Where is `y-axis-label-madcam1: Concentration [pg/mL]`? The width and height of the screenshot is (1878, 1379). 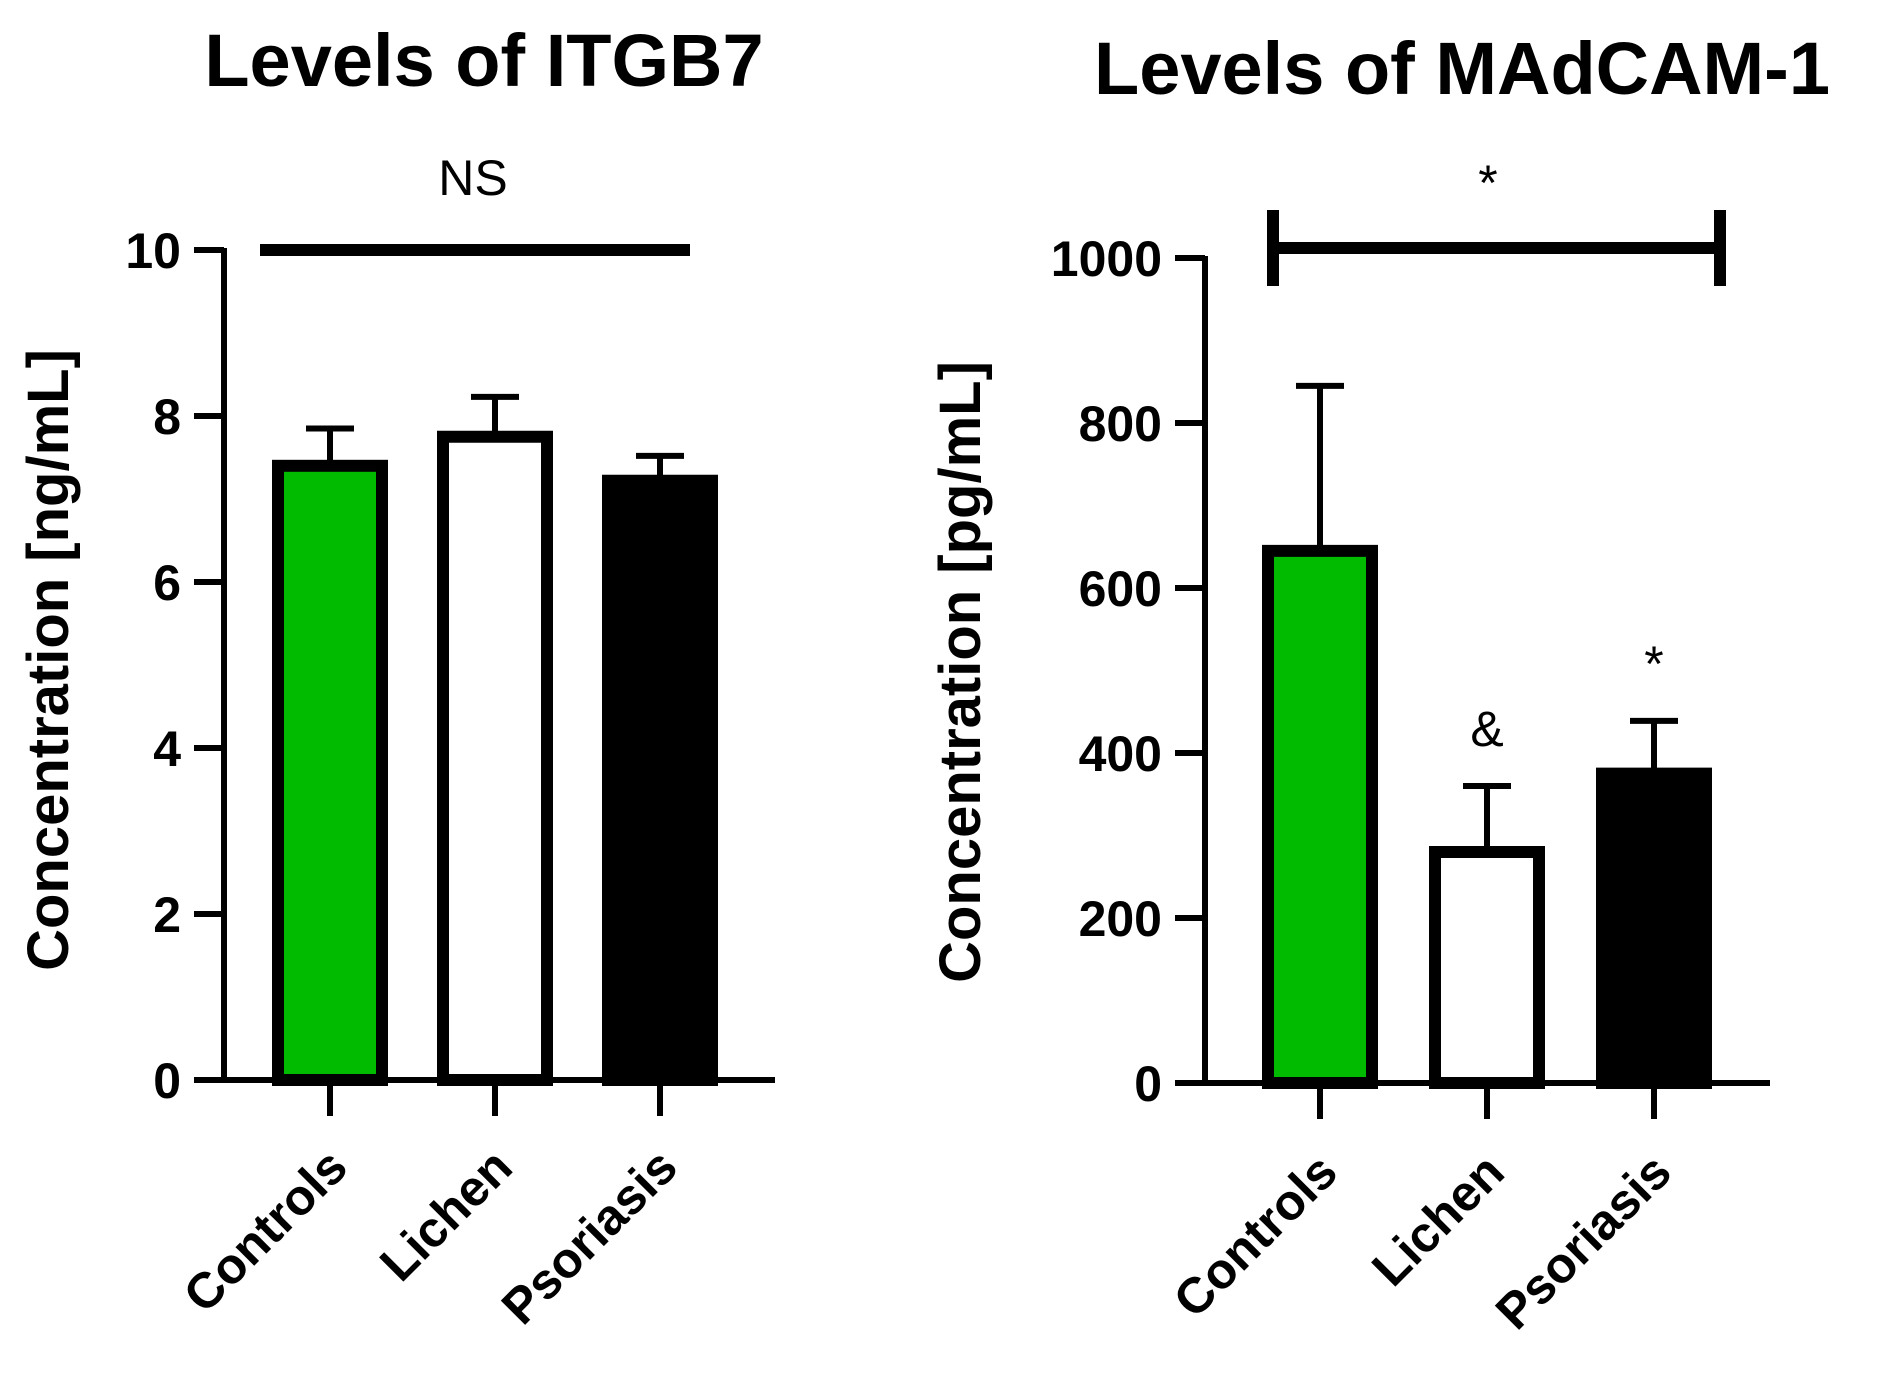 y-axis-label-madcam1: Concentration [pg/mL] is located at coordinates (960, 672).